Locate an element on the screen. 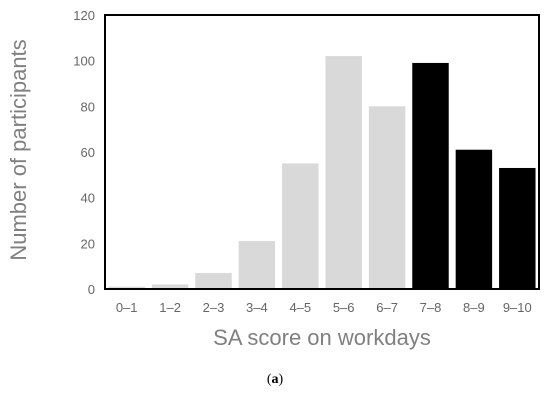 The width and height of the screenshot is (550, 400). x-tick-label: 3–4 is located at coordinates (257, 307).